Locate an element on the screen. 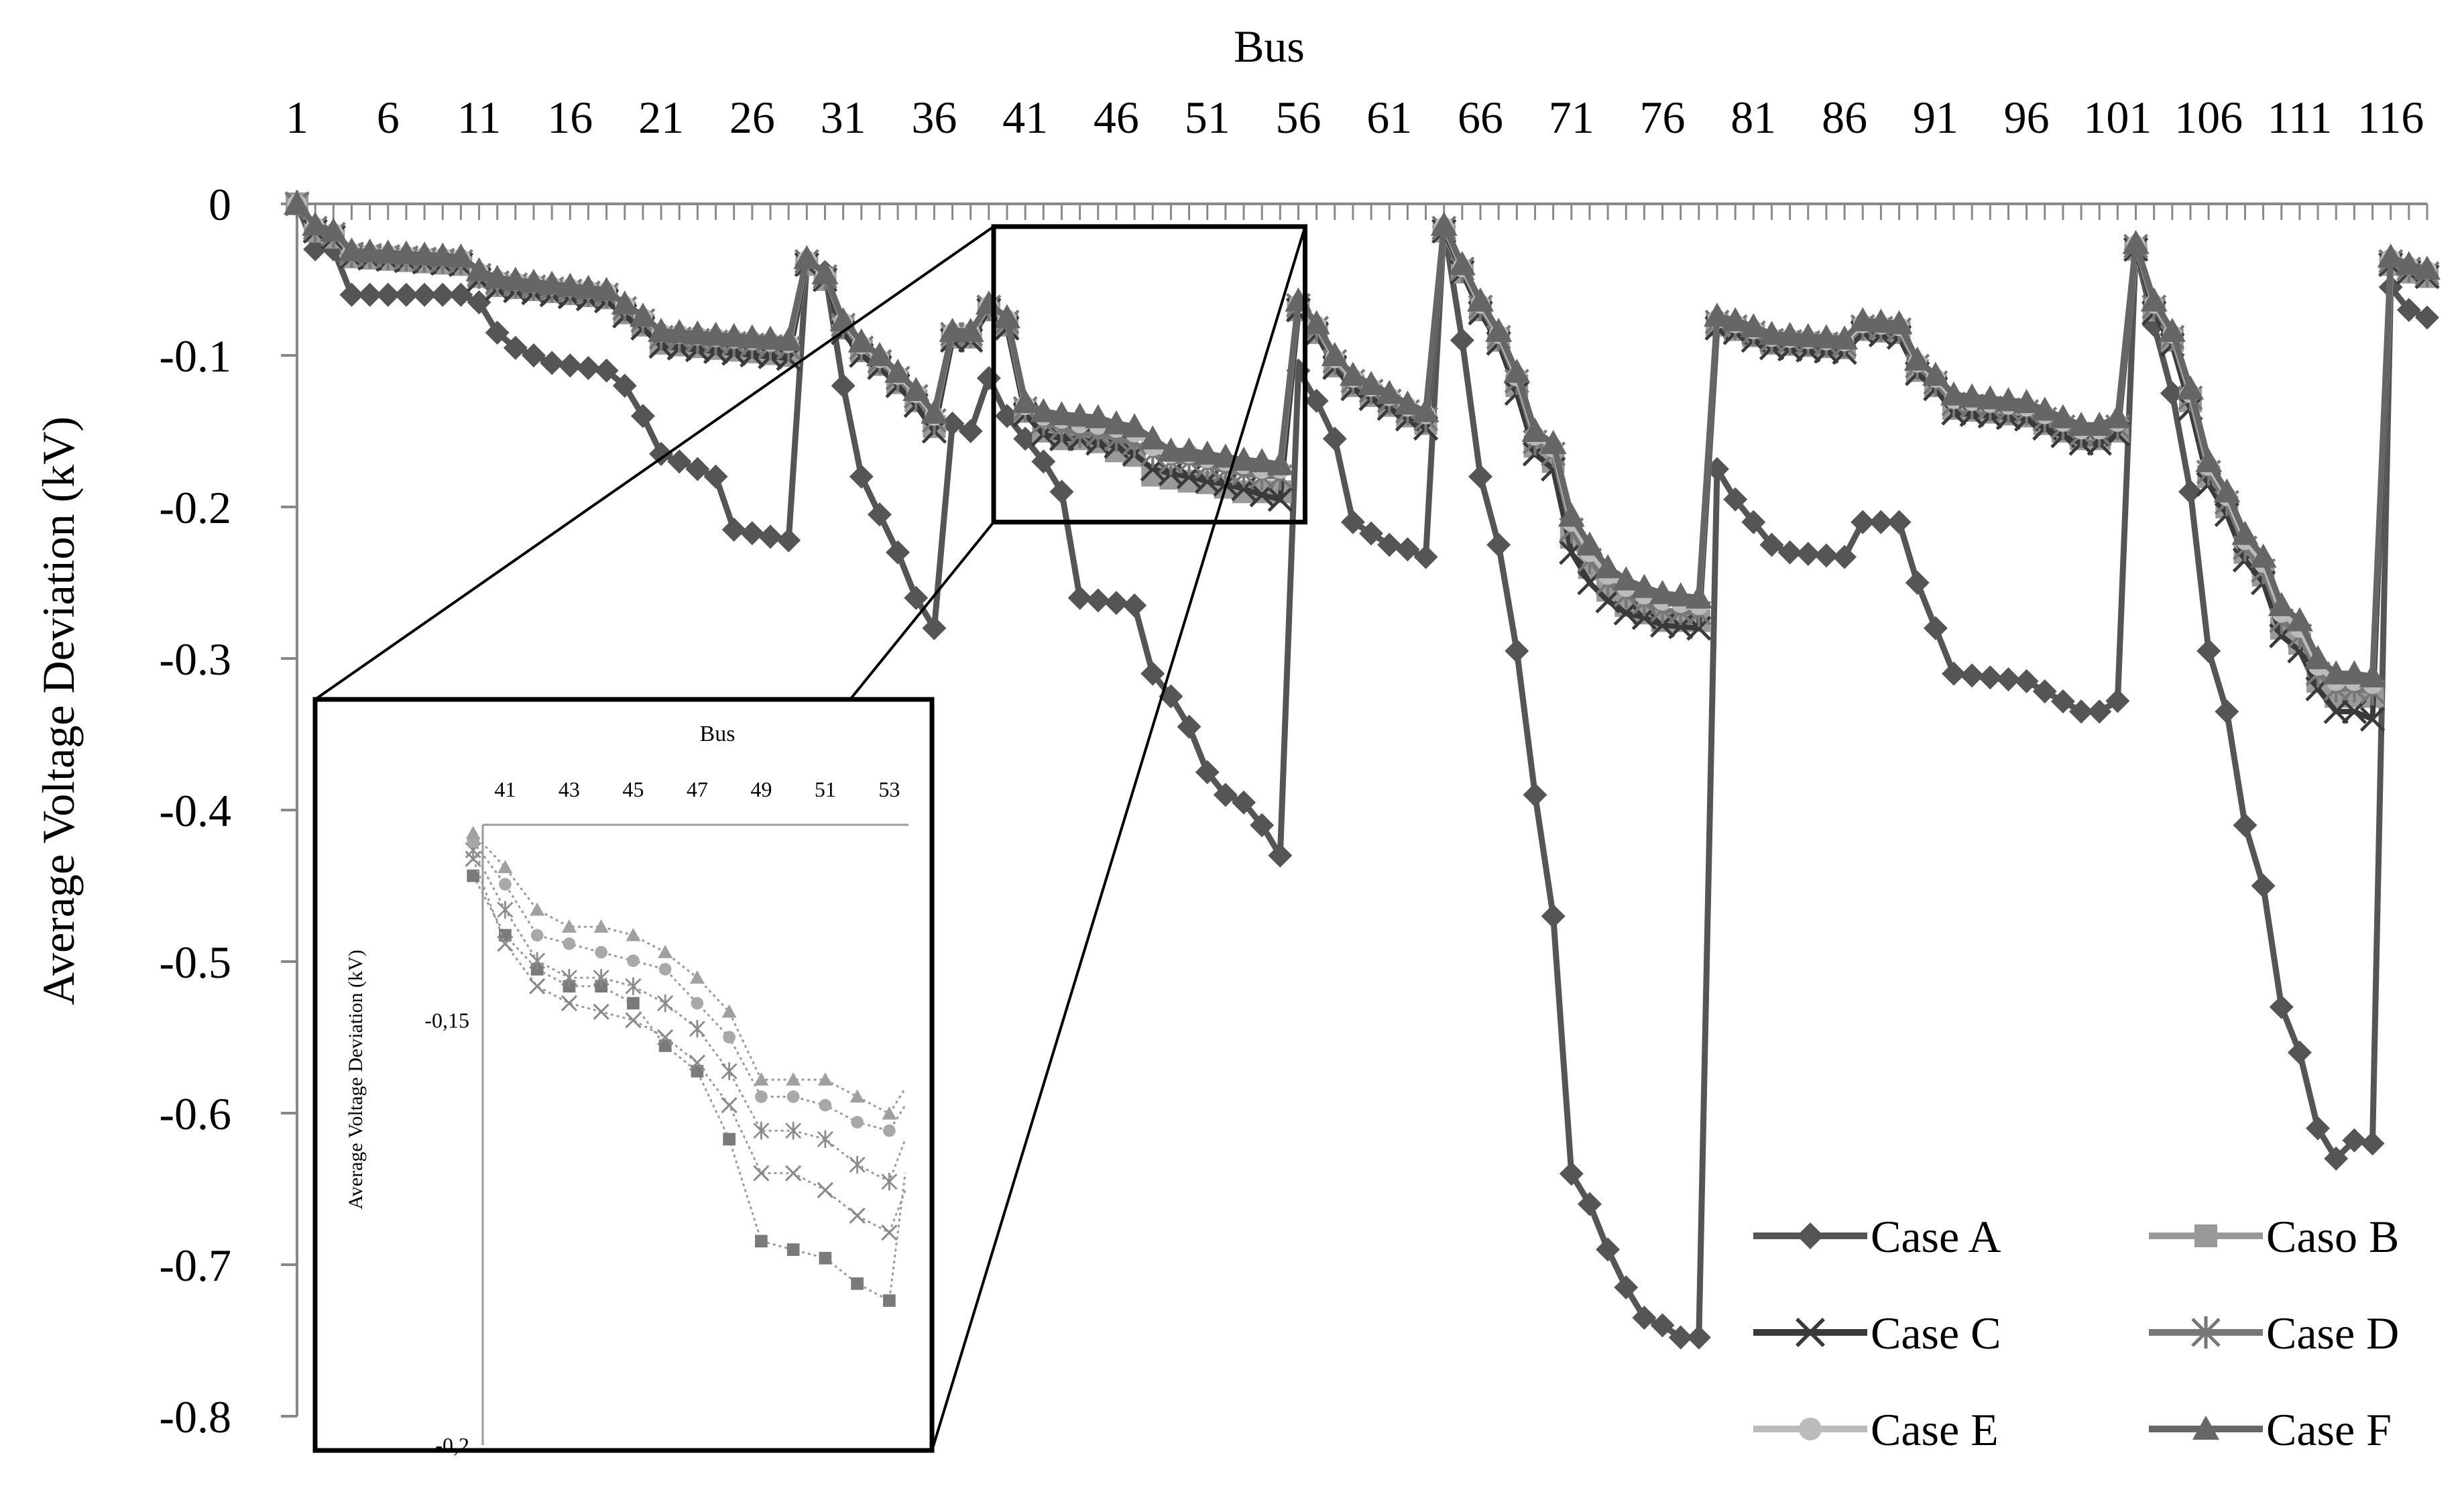 The width and height of the screenshot is (2464, 1490). inset-y-tick-label: -0,15 is located at coordinates (446, 1020).